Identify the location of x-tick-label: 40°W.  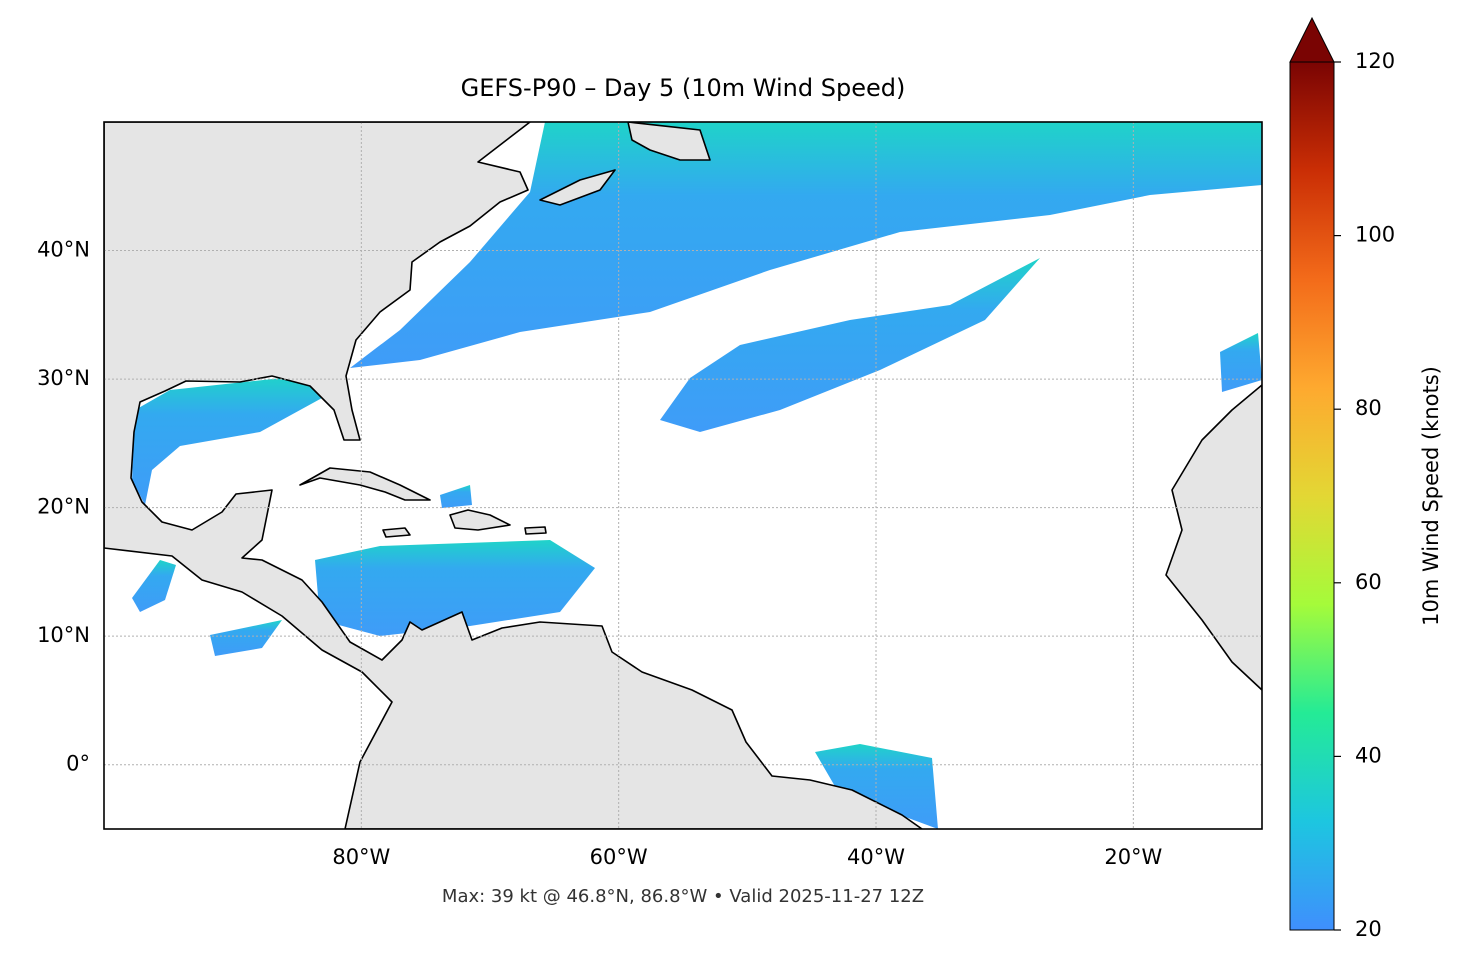
(876, 857).